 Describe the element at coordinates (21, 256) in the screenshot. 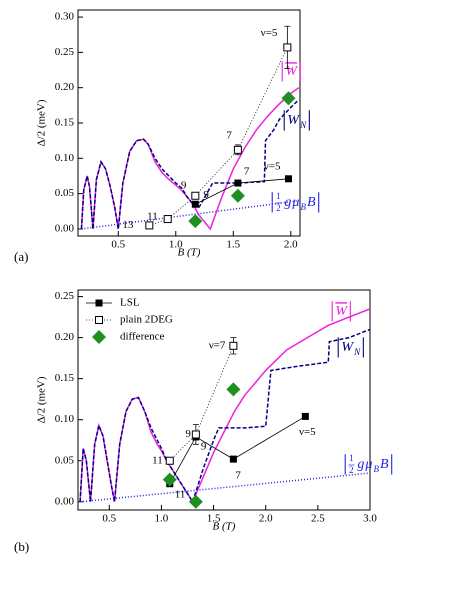

I see `panel-label: (a)` at that location.